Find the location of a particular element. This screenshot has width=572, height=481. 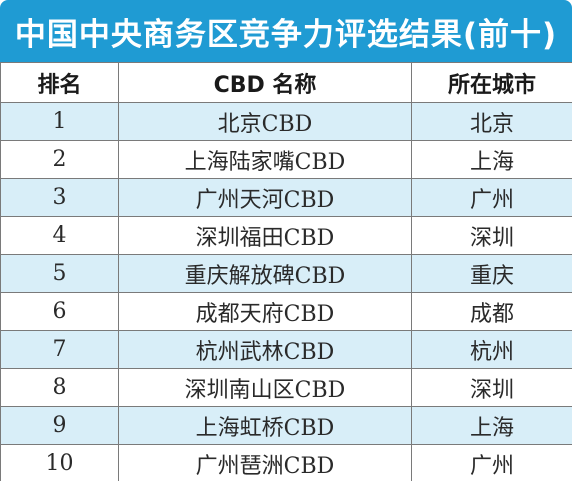

rank-cell: 8 is located at coordinates (59, 387).